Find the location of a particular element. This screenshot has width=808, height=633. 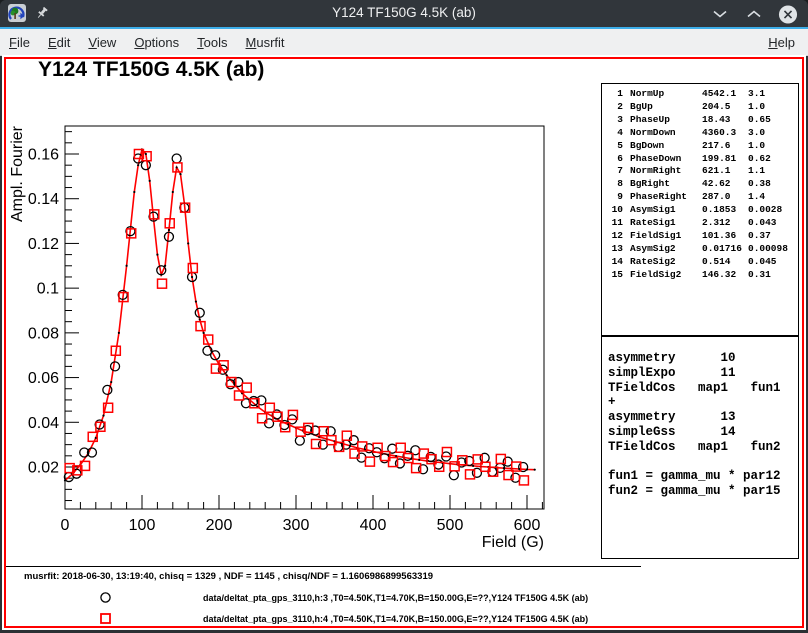

close-button is located at coordinates (788, 14).